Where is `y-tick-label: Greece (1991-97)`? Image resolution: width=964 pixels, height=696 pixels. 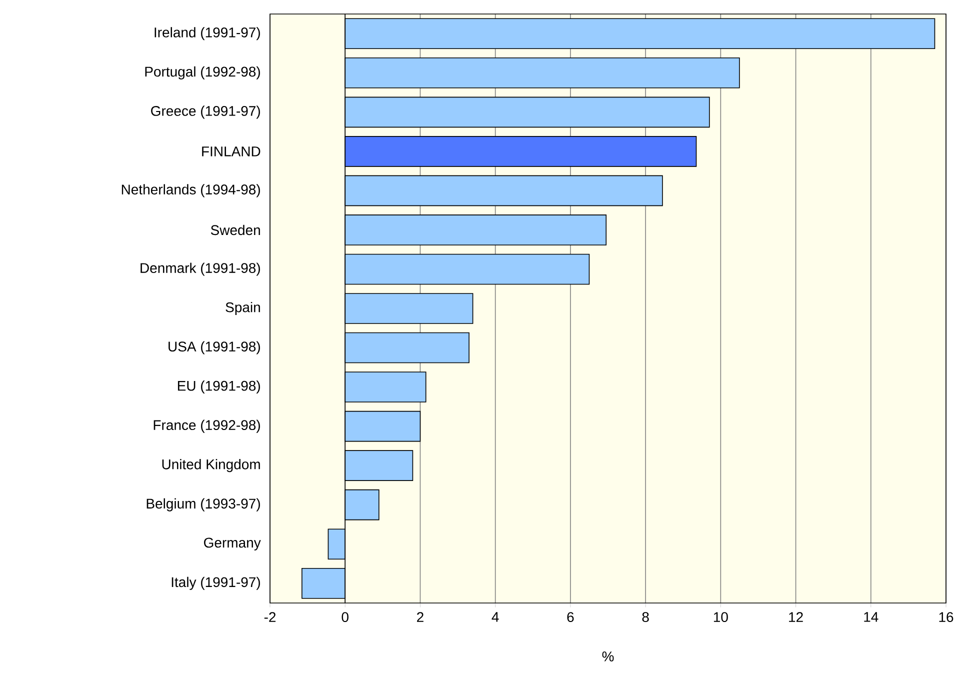
y-tick-label: Greece (1991-97) is located at coordinates (205, 112).